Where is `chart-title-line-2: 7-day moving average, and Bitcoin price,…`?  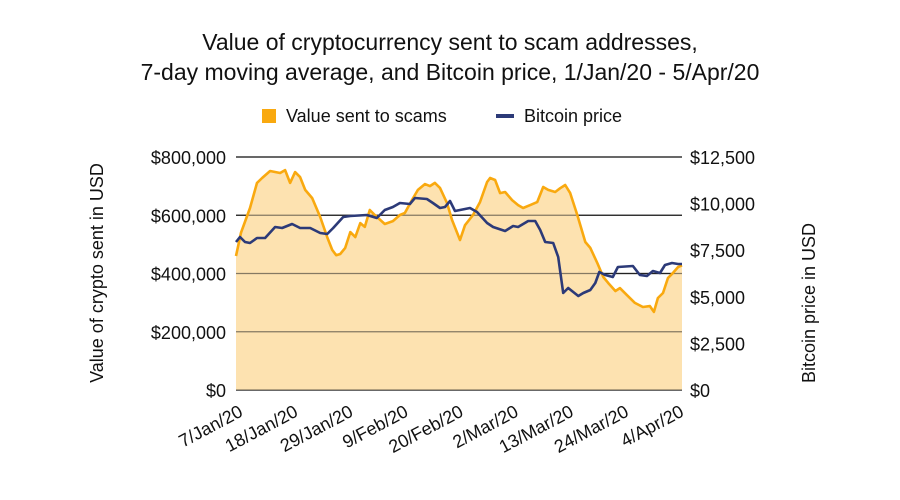 chart-title-line-2: 7-day moving average, and Bitcoin price,… is located at coordinates (450, 72).